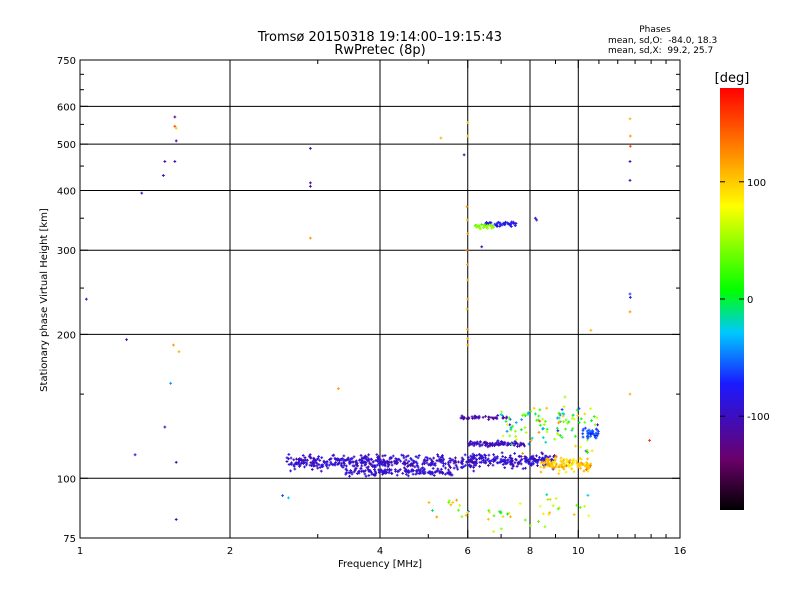 The image size is (800, 600). I want to click on chart-subtitle: RwPretec (8p), so click(379, 50).